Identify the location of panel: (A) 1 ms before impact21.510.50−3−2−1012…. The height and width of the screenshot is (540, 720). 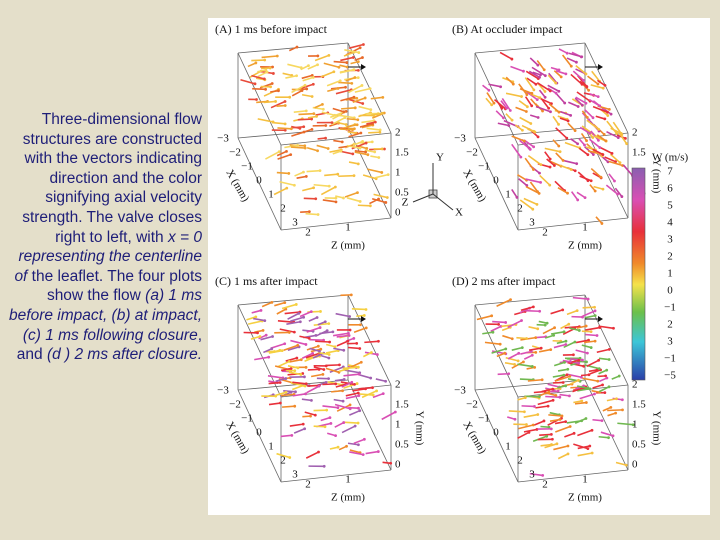
(312, 137).